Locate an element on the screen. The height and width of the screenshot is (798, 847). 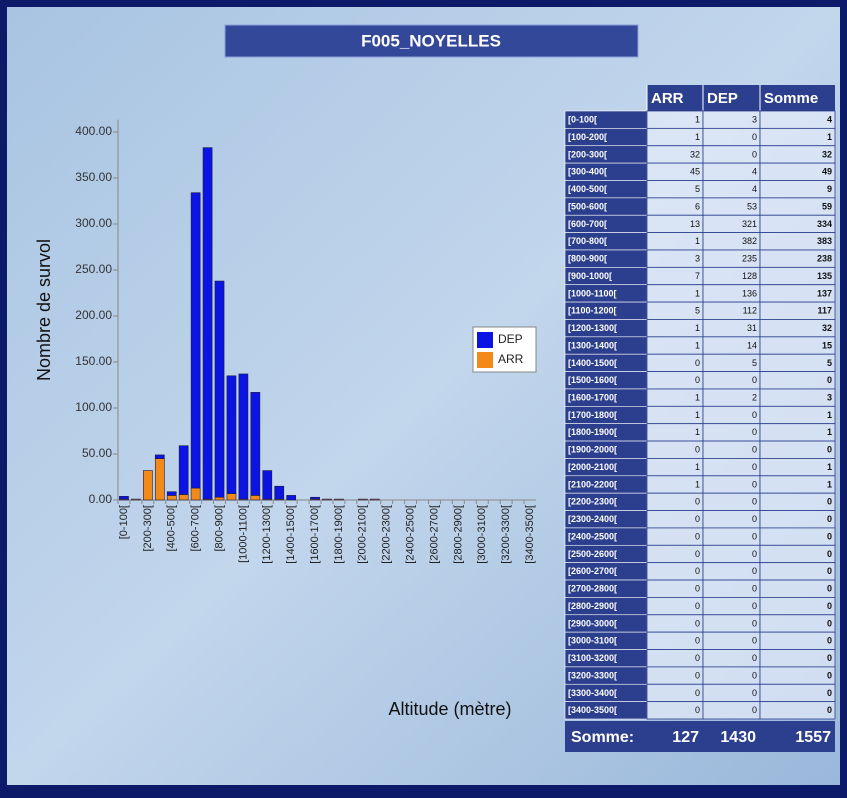
sum-cell-text: 15 is located at coordinates (827, 345).